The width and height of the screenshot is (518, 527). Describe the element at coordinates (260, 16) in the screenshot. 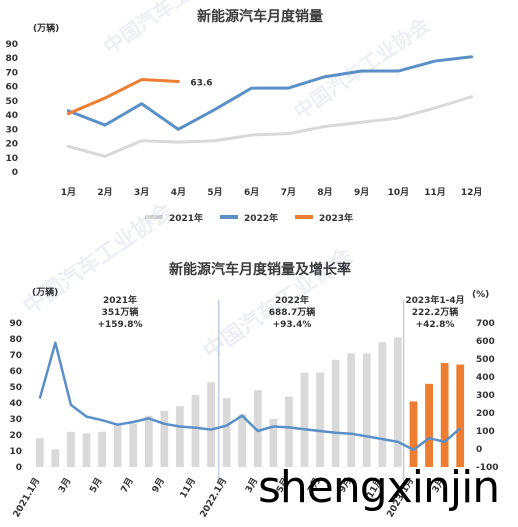

I see `chart-1-title: 新能源汽车月度销量` at that location.